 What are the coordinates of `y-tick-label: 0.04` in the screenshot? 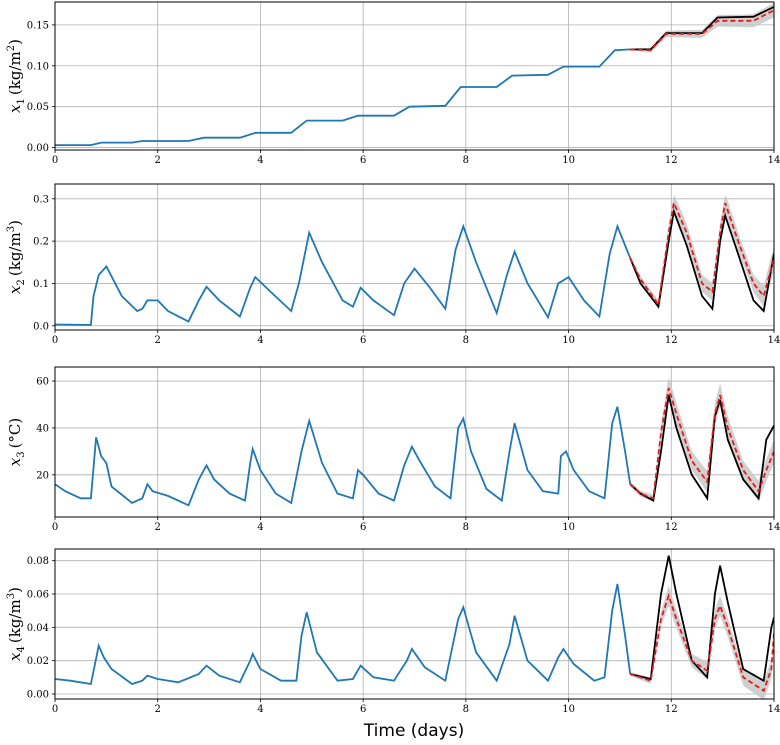 It's located at (38, 628).